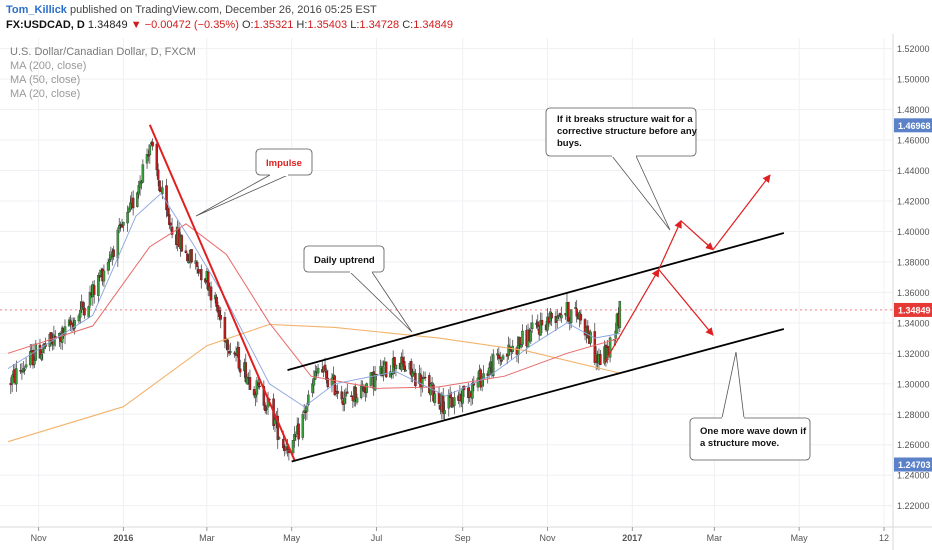 Image resolution: width=932 pixels, height=550 pixels. What do you see at coordinates (536, 301) in the screenshot?
I see `channel-upper` at bounding box center [536, 301].